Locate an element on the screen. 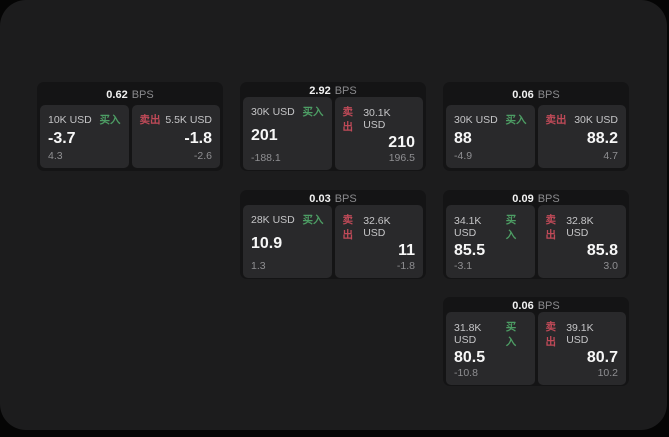  sell-change: 3.0 is located at coordinates (610, 265).